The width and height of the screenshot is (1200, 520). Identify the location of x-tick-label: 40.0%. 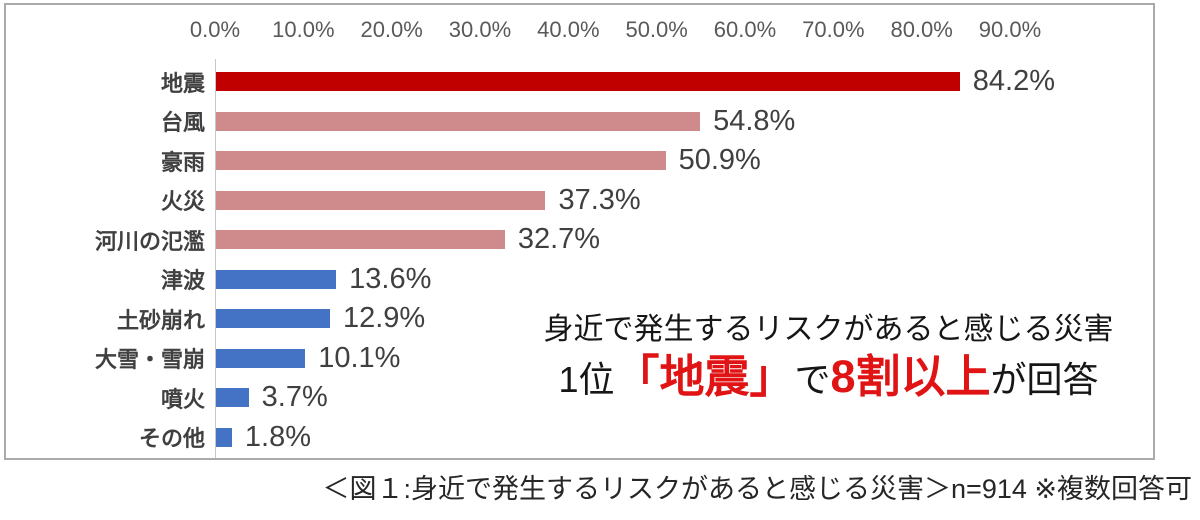
(568, 29).